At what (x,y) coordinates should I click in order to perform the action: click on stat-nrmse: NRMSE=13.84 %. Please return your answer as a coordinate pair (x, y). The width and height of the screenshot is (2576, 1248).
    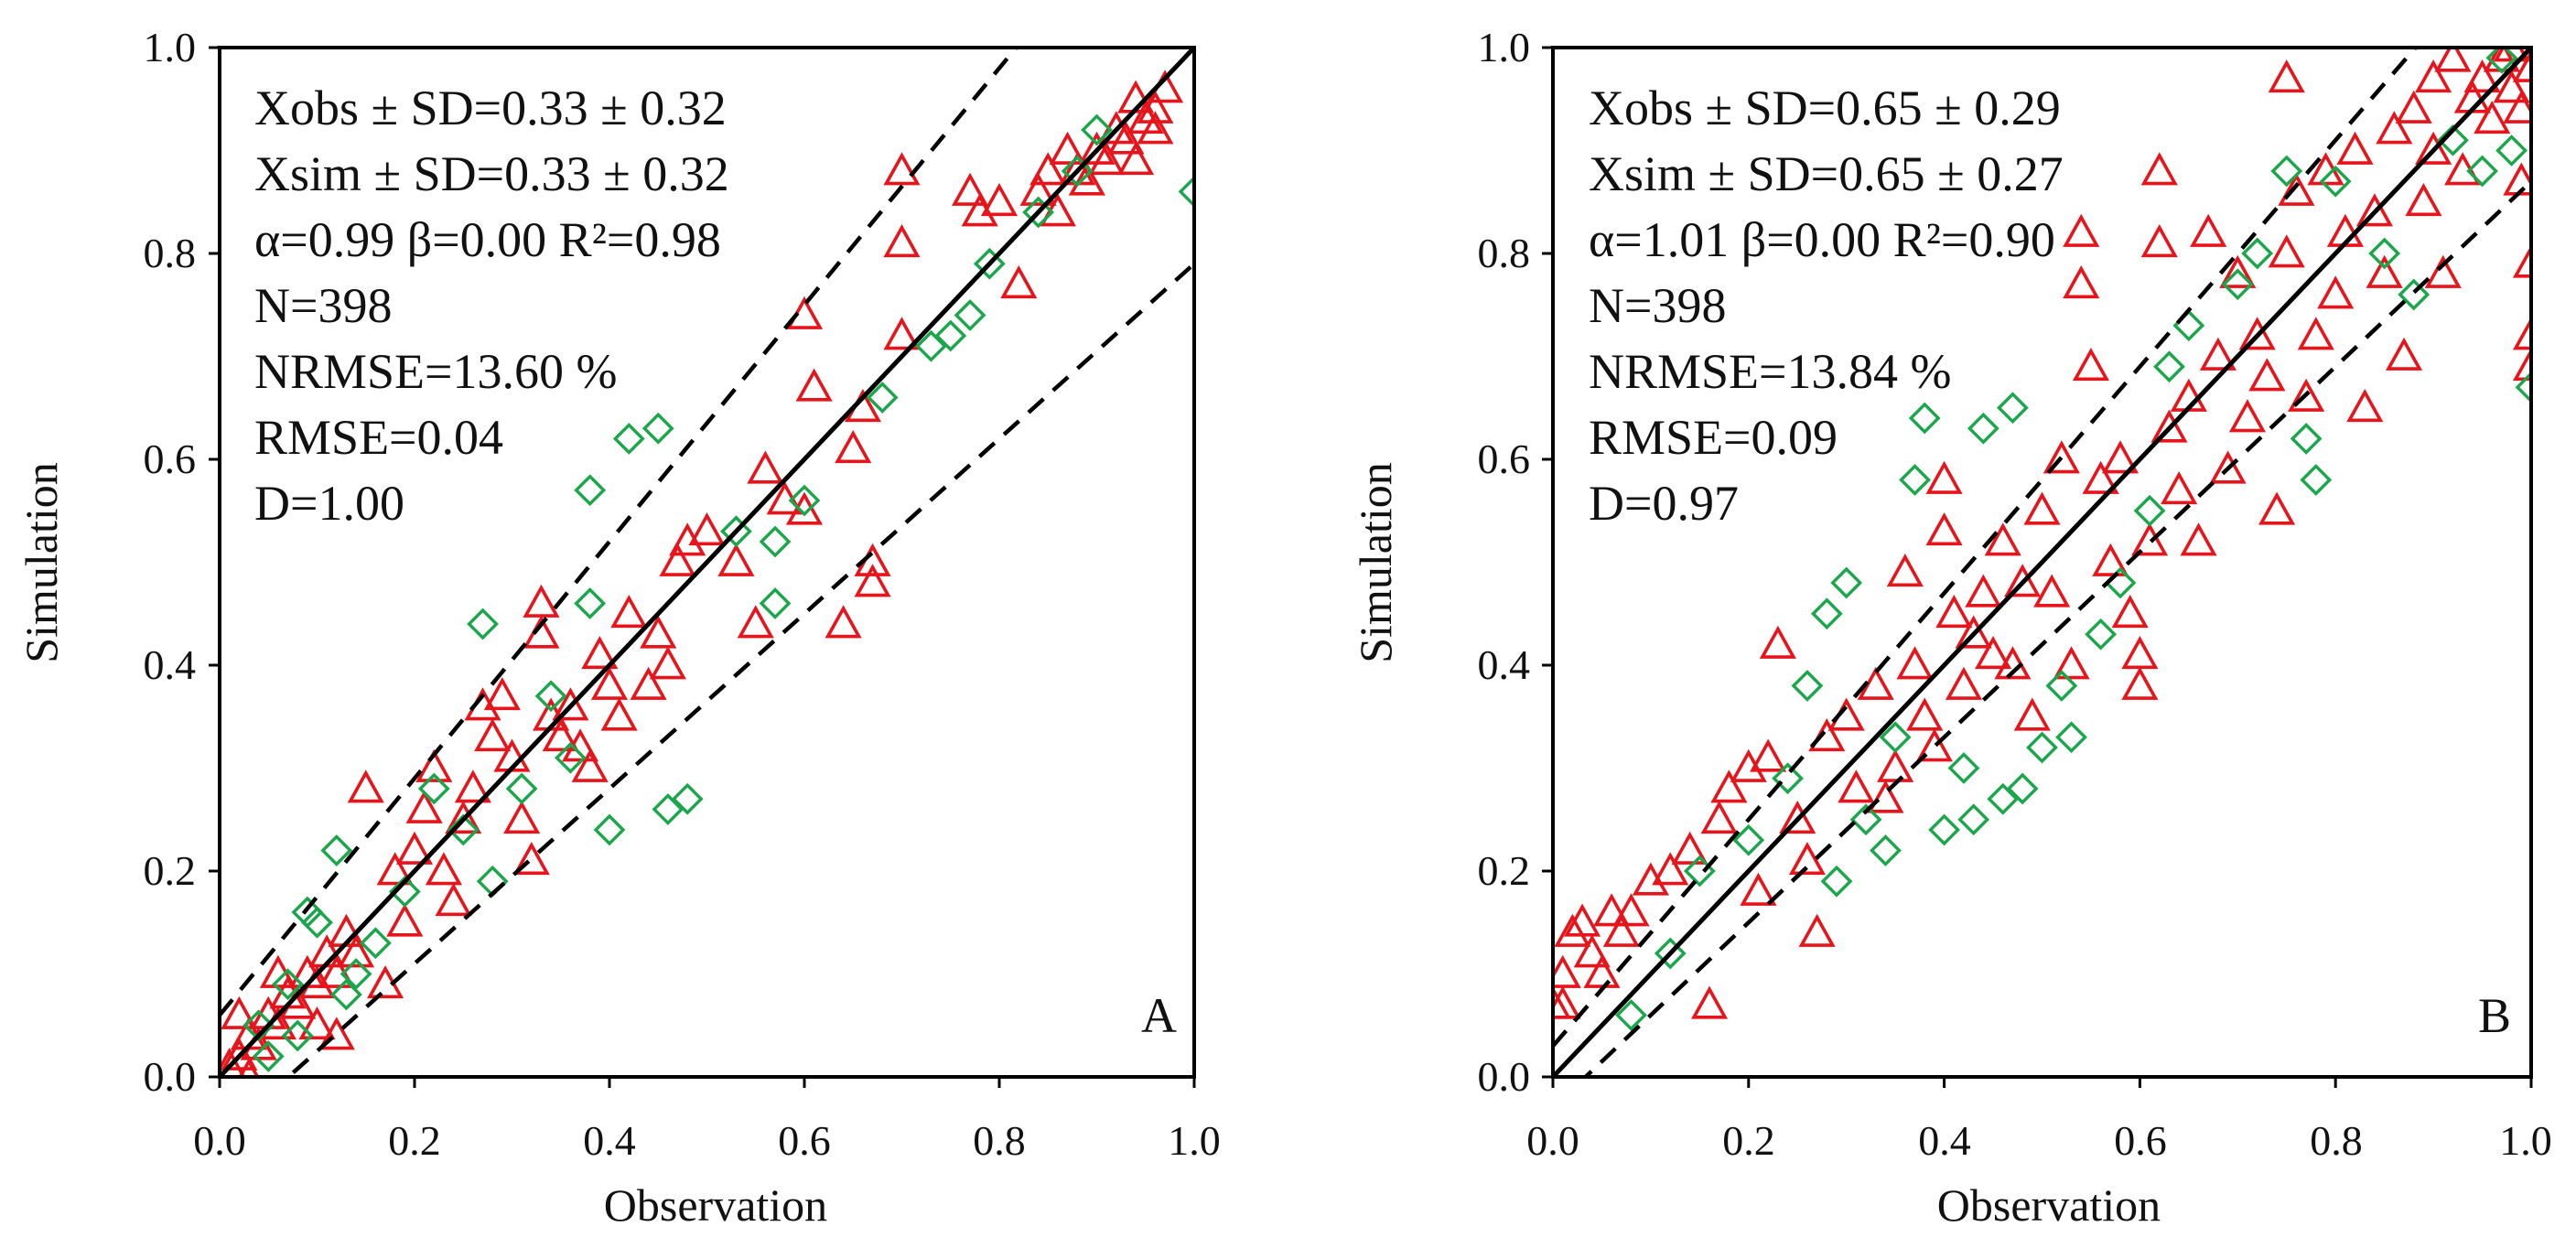
    Looking at the image, I should click on (1770, 371).